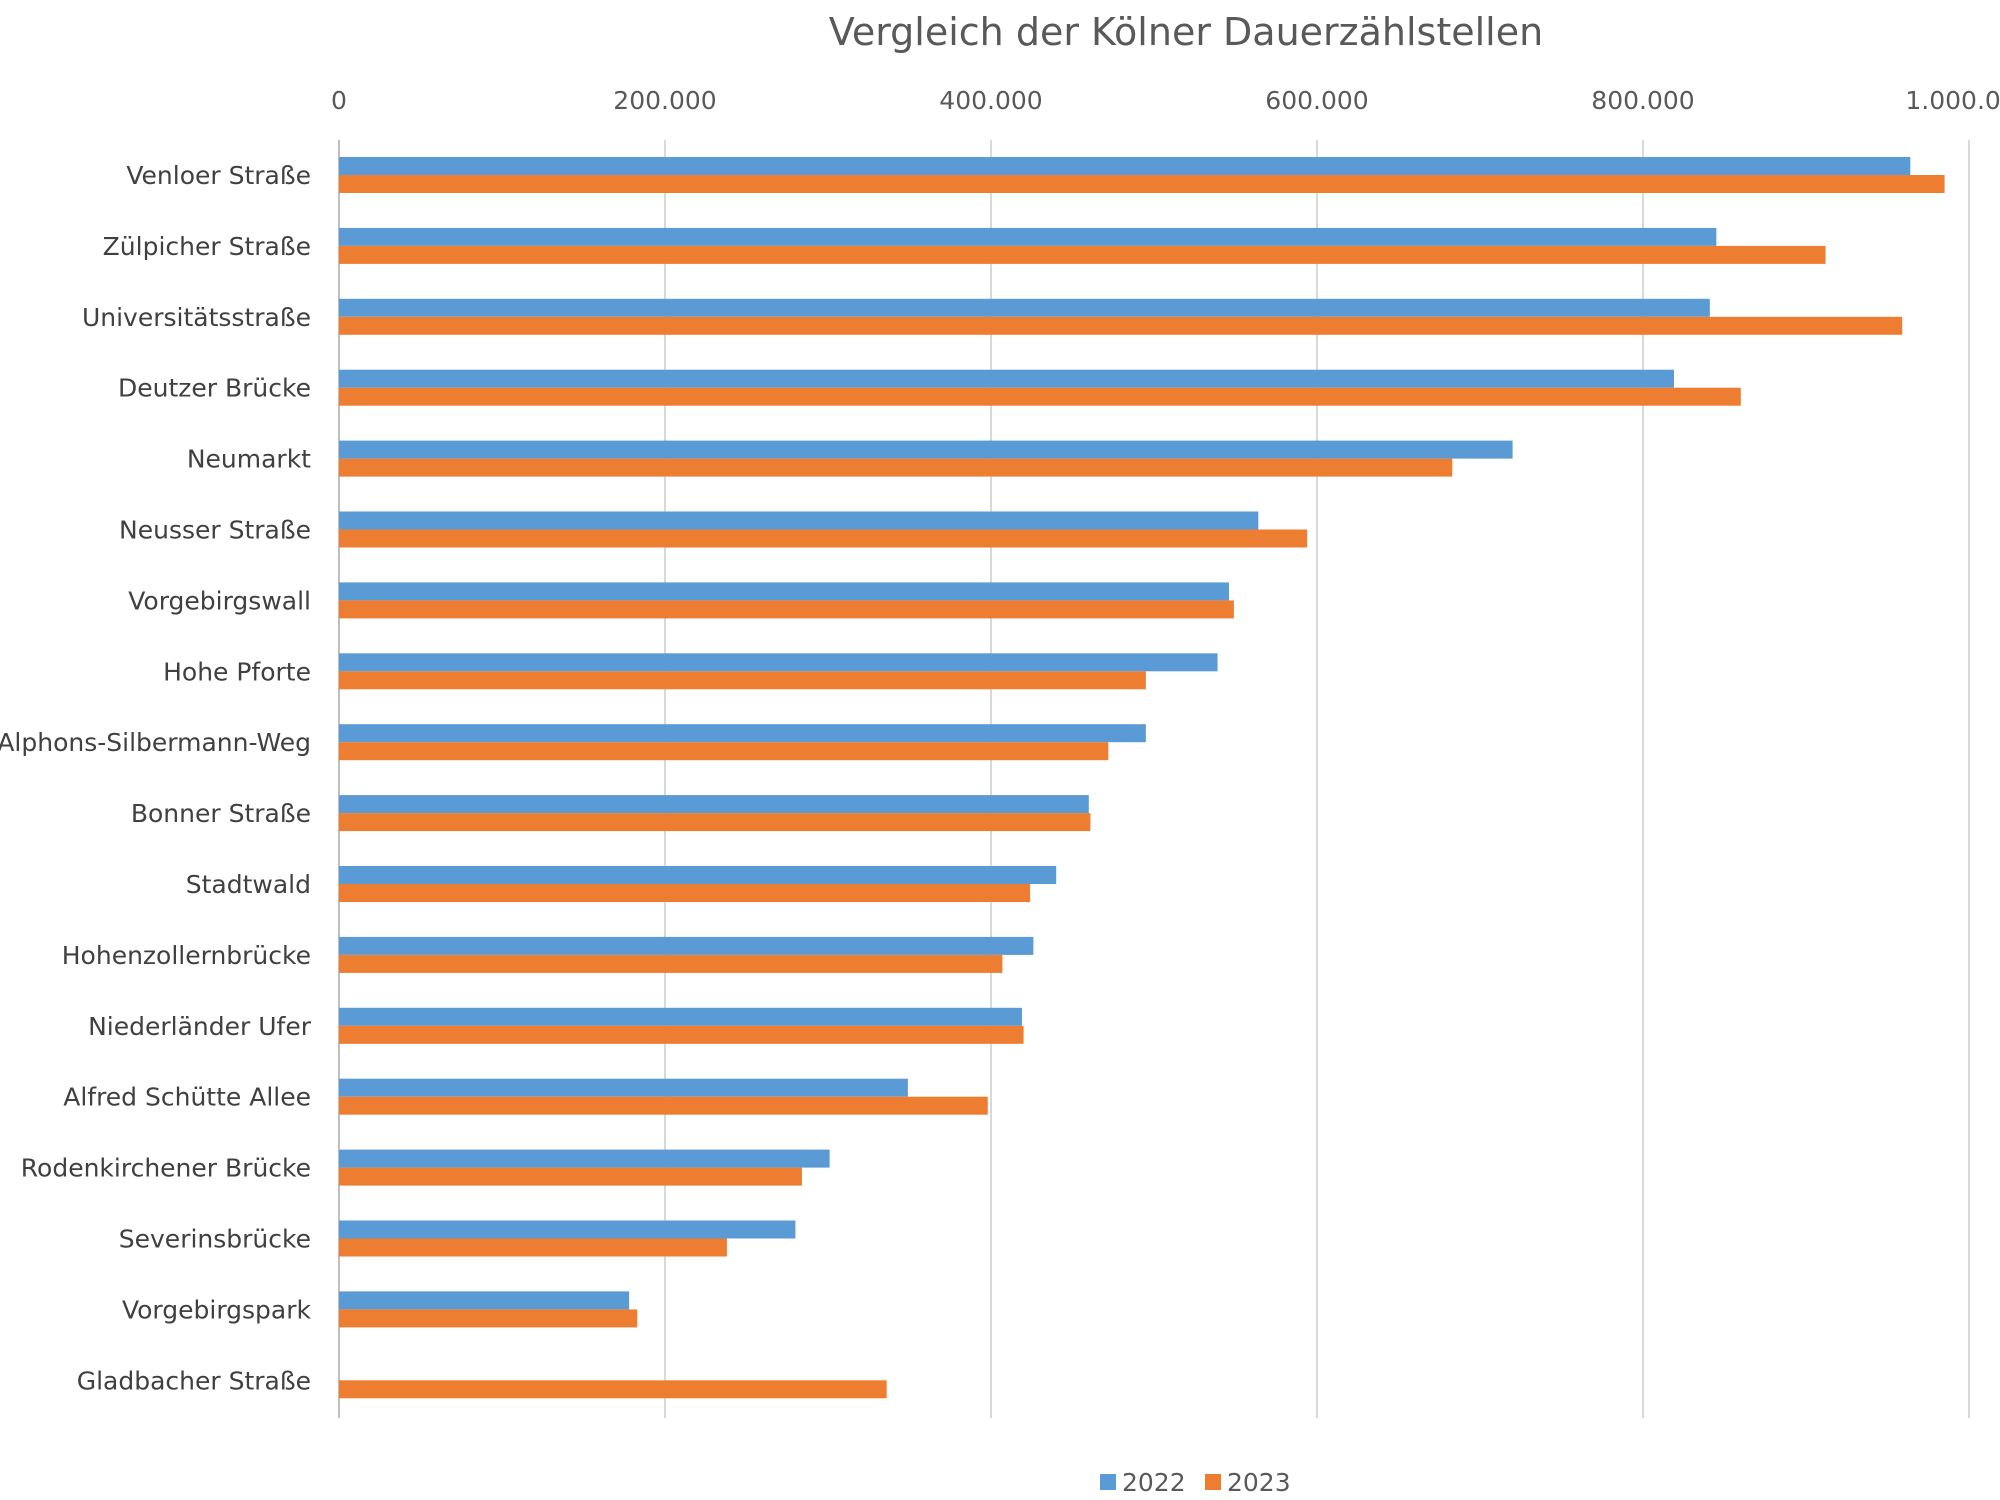  What do you see at coordinates (186, 955) in the screenshot?
I see `category-label: Hohenzollernbrücke` at bounding box center [186, 955].